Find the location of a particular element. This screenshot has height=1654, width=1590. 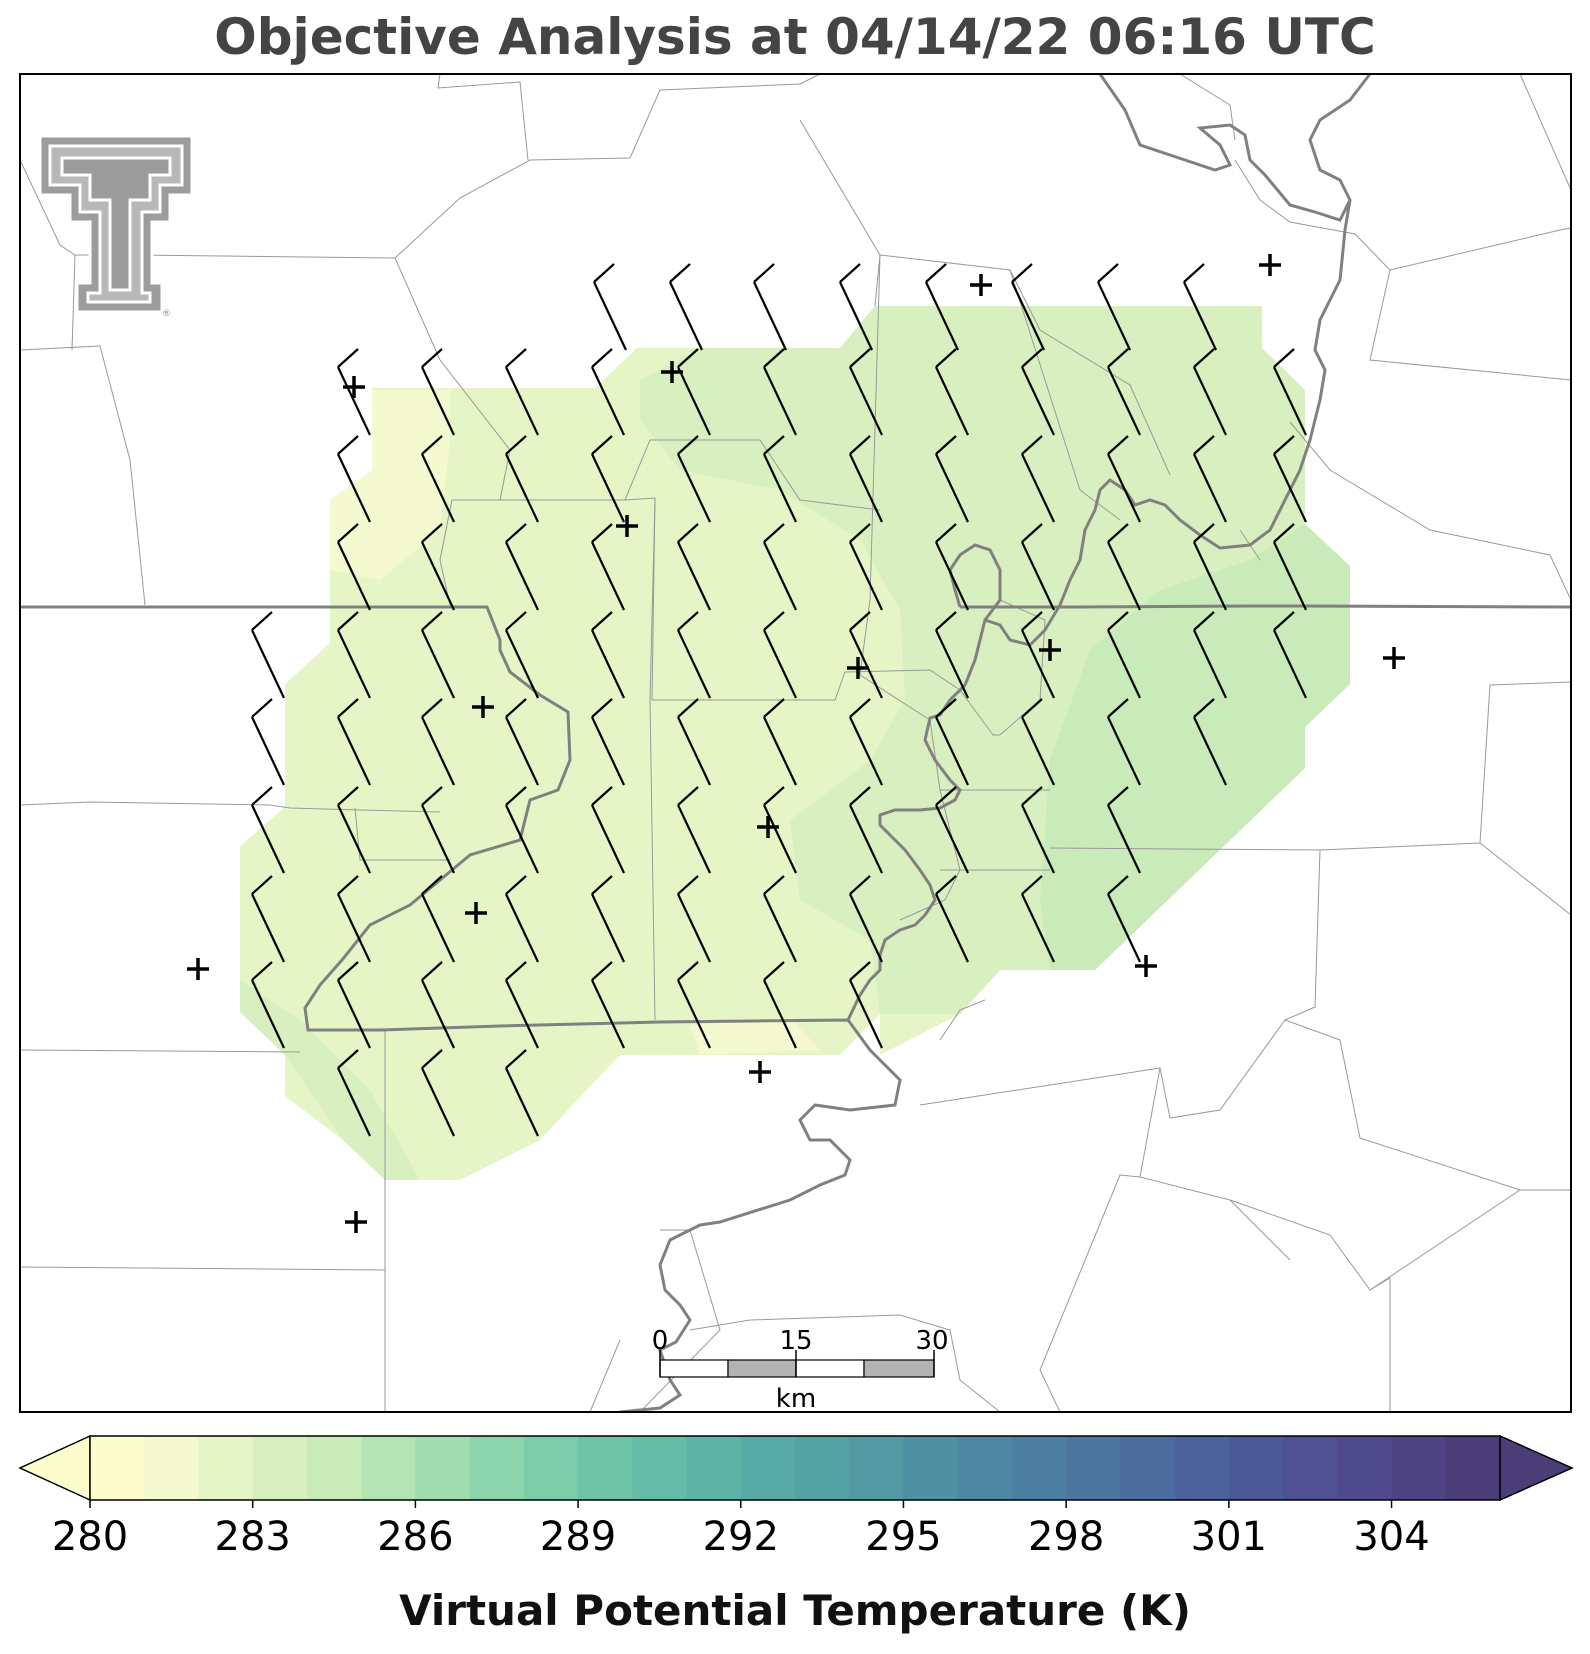

colorbar-extend-high is located at coordinates (1536, 1468).